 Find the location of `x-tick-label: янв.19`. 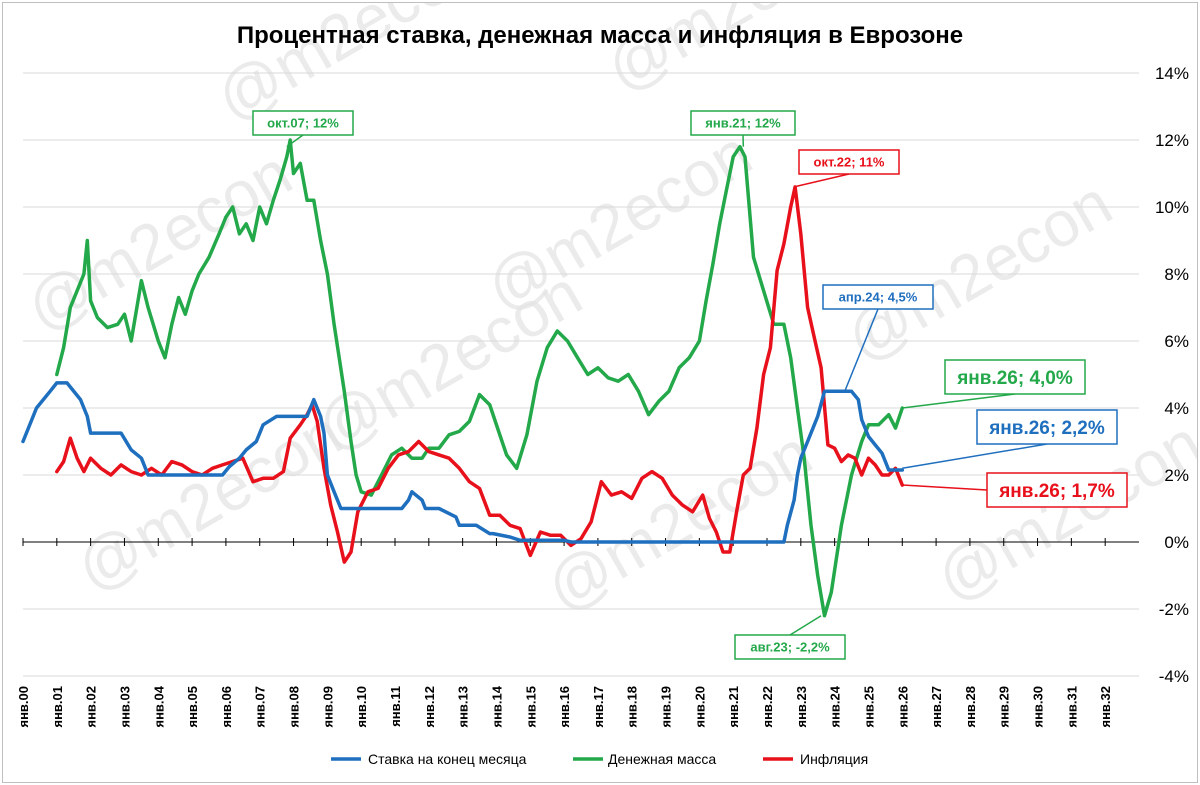

x-tick-label: янв.19 is located at coordinates (666, 707).